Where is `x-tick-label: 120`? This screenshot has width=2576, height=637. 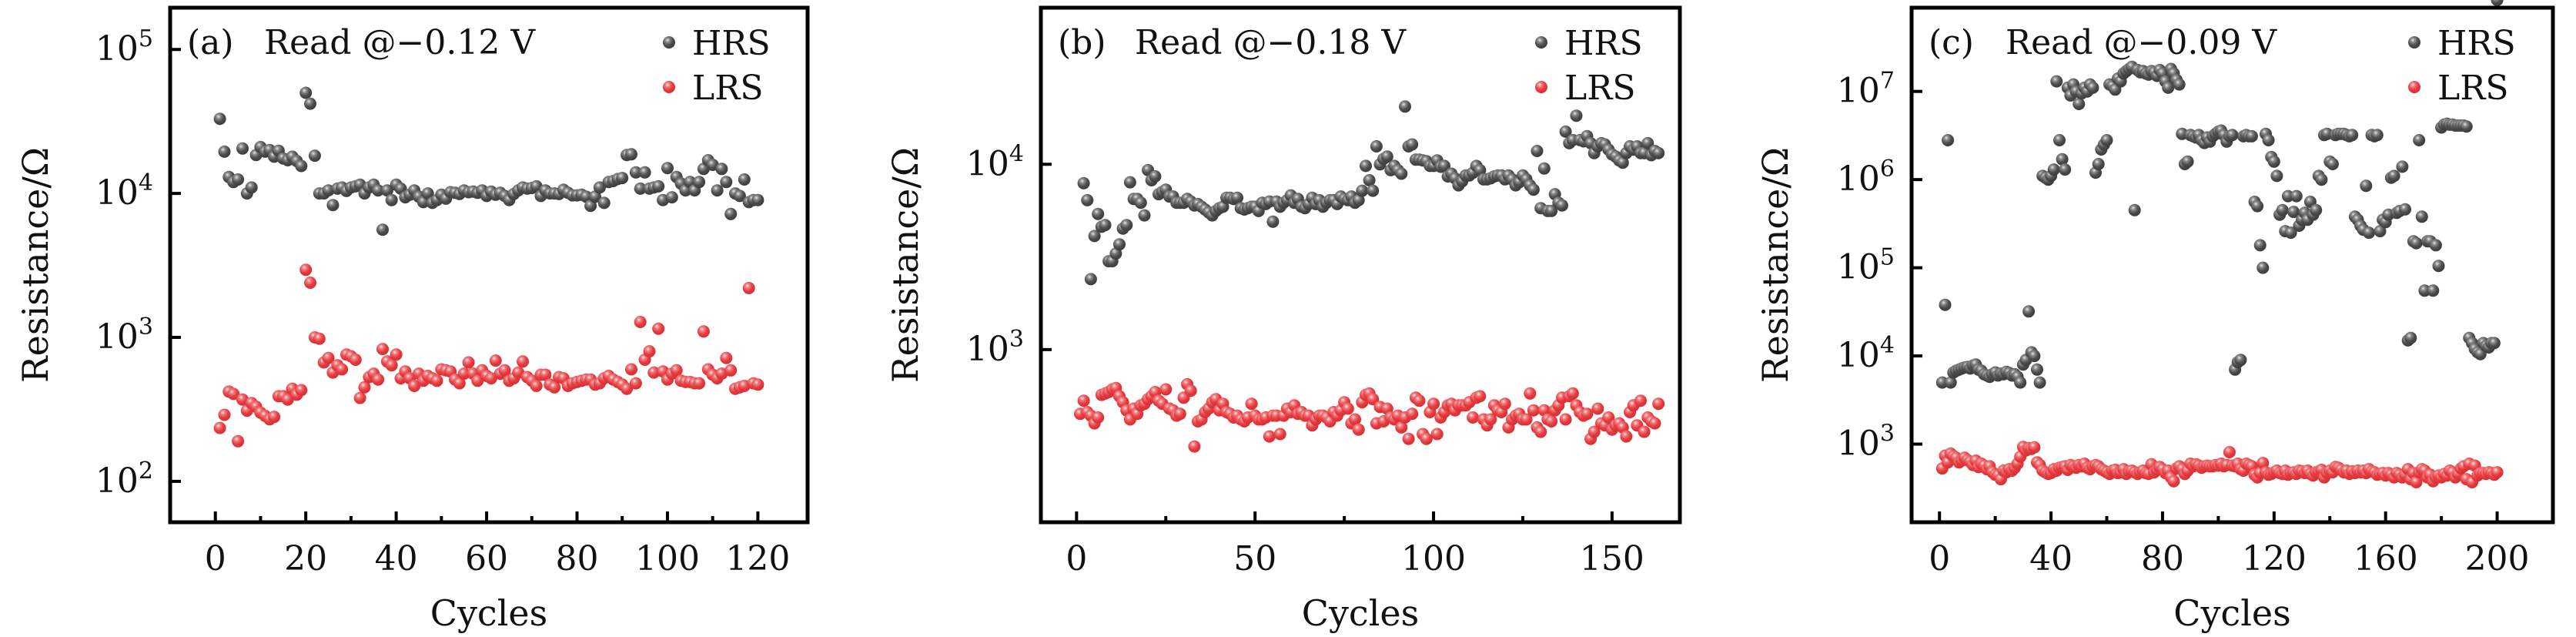
x-tick-label: 120 is located at coordinates (2274, 558).